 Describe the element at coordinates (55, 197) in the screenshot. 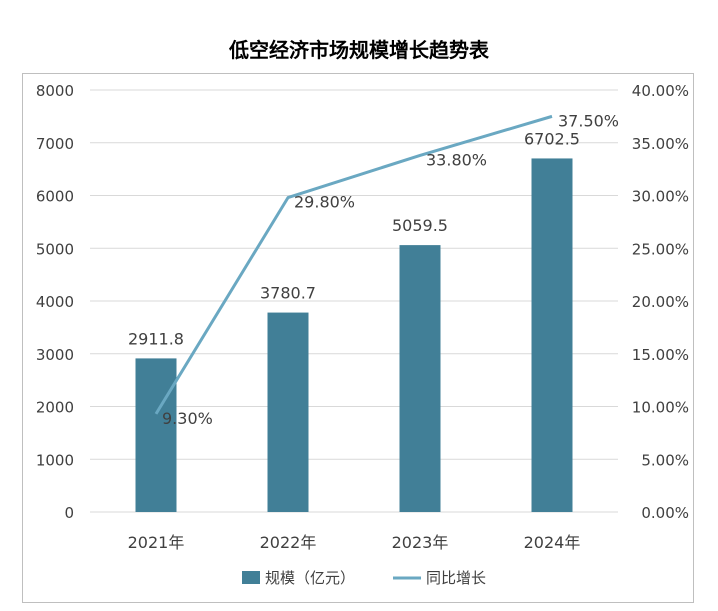

I see `left-tick-label: 6000` at that location.